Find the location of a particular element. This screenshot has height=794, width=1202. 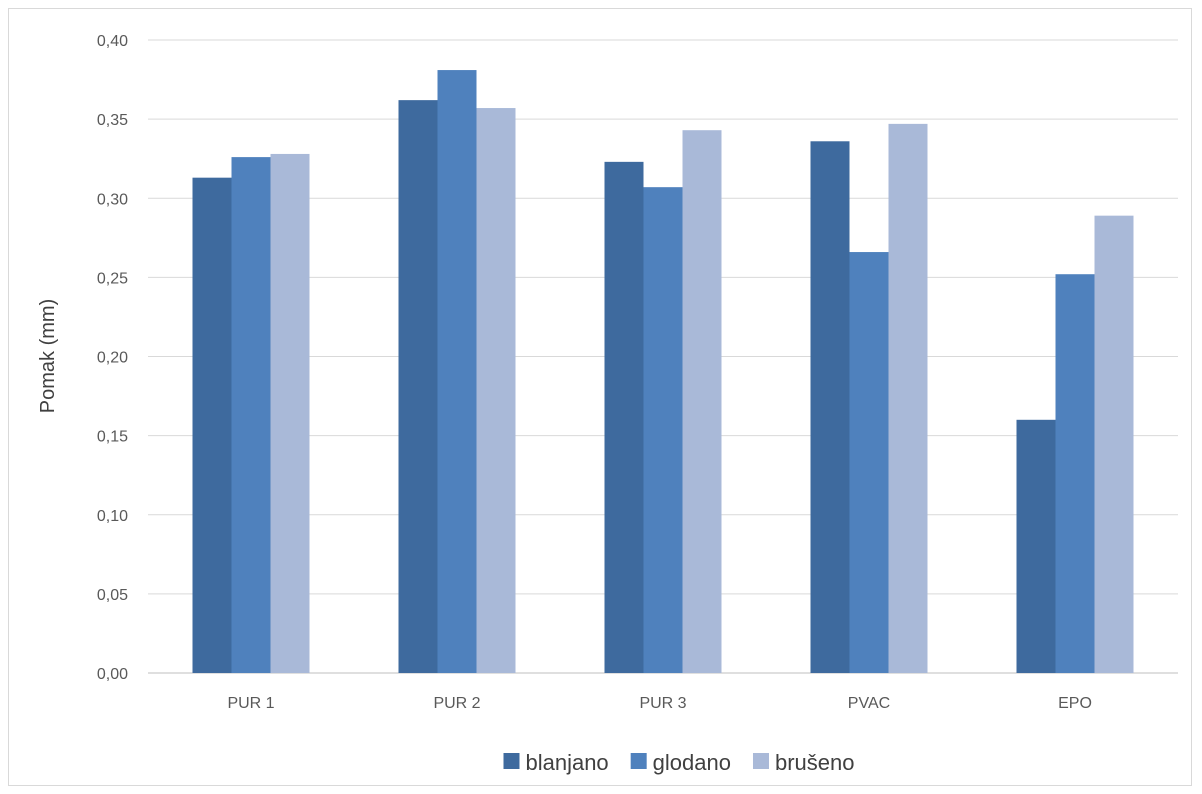

y-tick-label: 0,25 is located at coordinates (112, 278).